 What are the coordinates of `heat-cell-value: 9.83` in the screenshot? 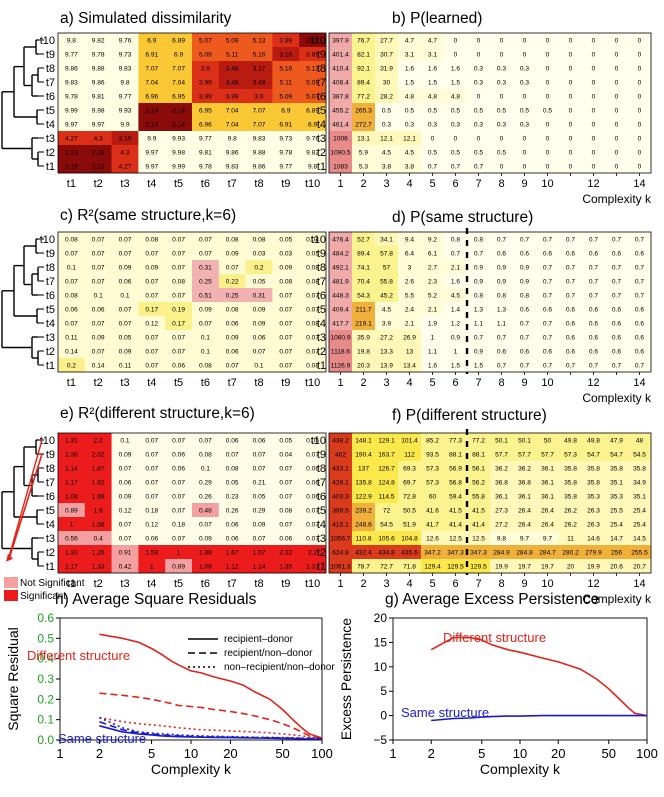 It's located at (71, 82).